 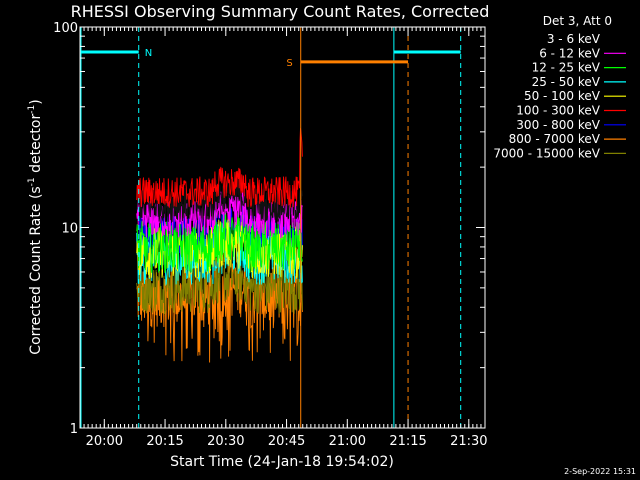 What do you see at coordinates (566, 82) in the screenshot?
I see `legend-entry-label: 25 - 50 keV` at bounding box center [566, 82].